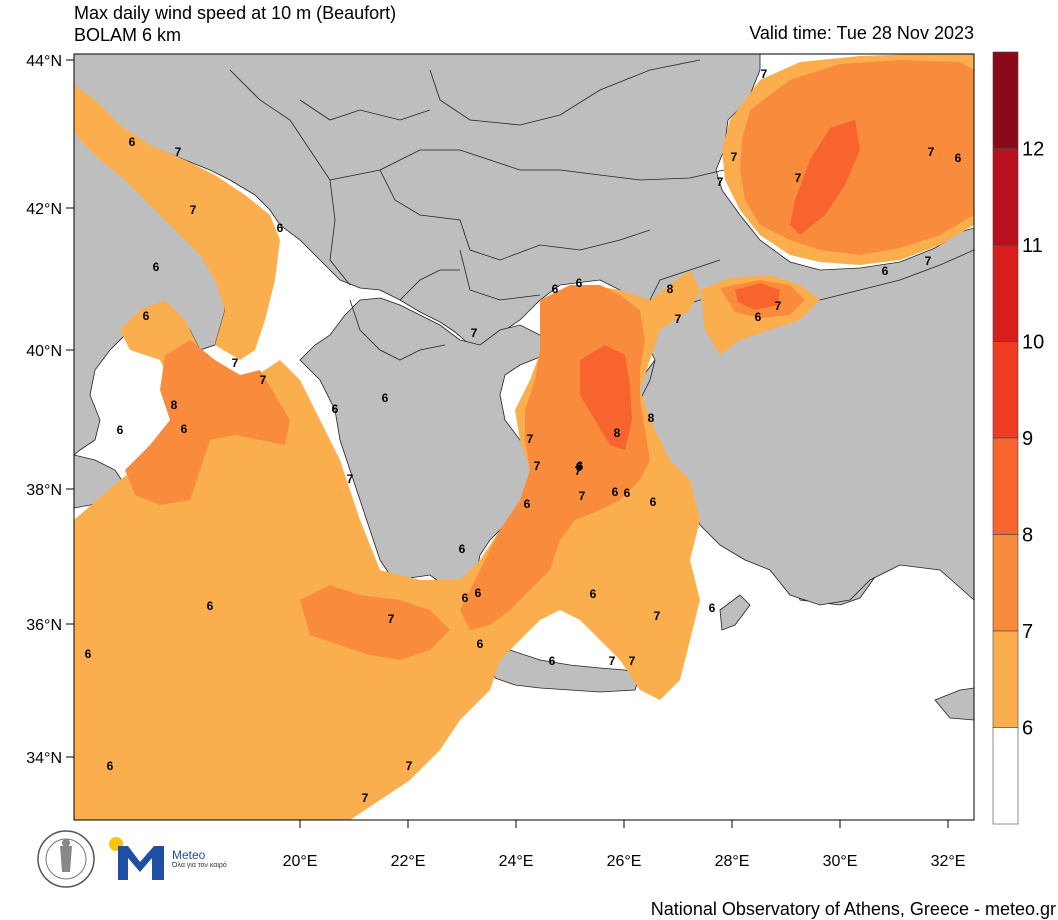  Describe the element at coordinates (861, 33) in the screenshot. I see `valid-time: Valid time: Tue 28 Nov 2023` at that location.